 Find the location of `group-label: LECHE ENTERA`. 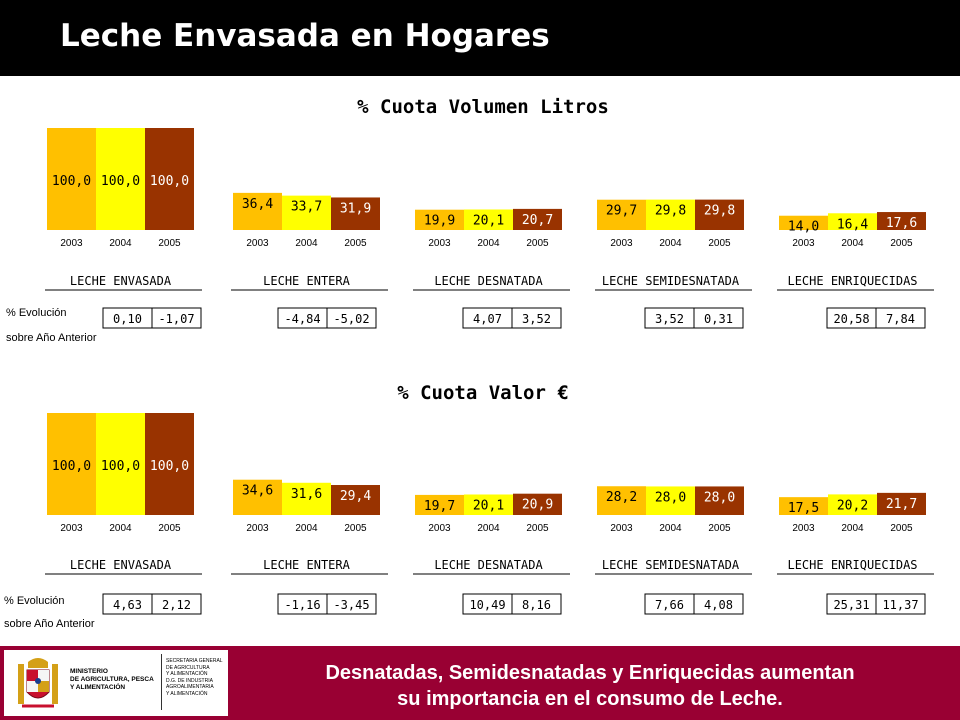

group-label: LECHE ENTERA is located at coordinates (306, 565).